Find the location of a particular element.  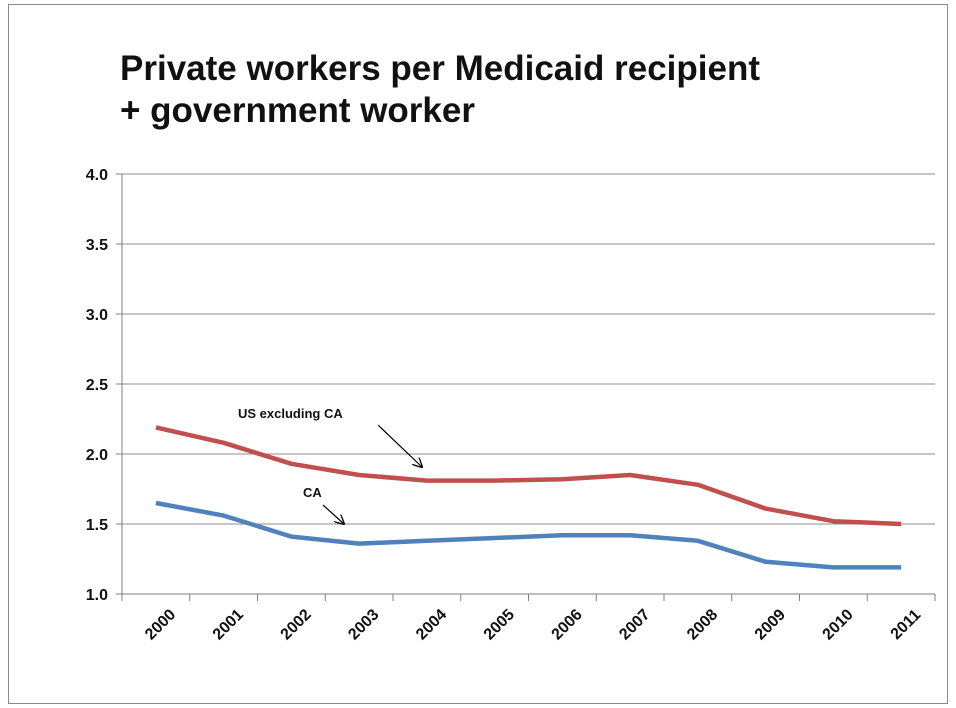

x-tick-label: 2005 is located at coordinates (499, 624).